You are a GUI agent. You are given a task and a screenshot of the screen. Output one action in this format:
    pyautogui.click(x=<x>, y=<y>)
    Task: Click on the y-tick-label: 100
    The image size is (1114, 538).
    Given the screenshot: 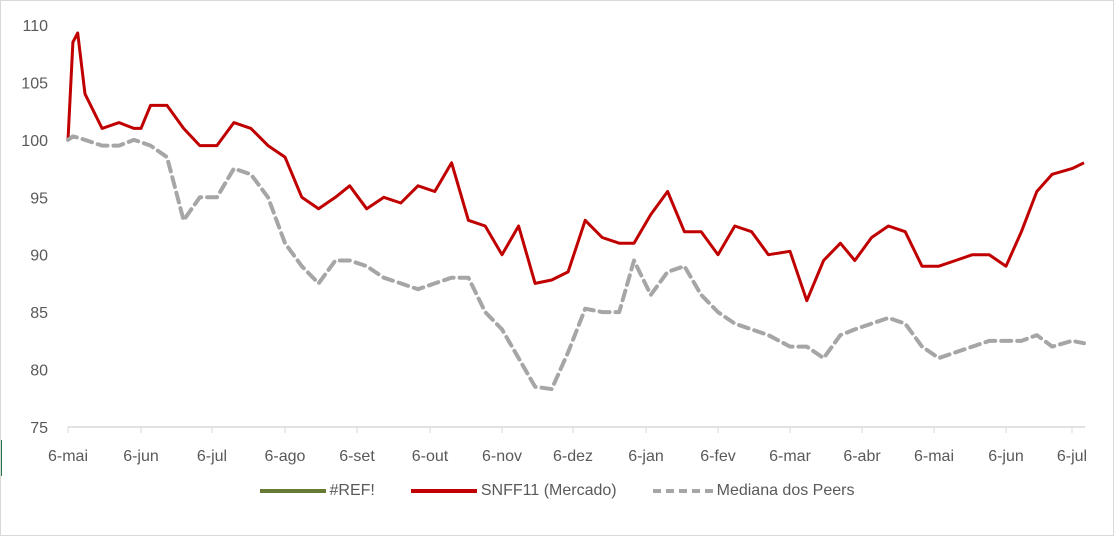 What is the action you would take?
    pyautogui.click(x=34, y=141)
    